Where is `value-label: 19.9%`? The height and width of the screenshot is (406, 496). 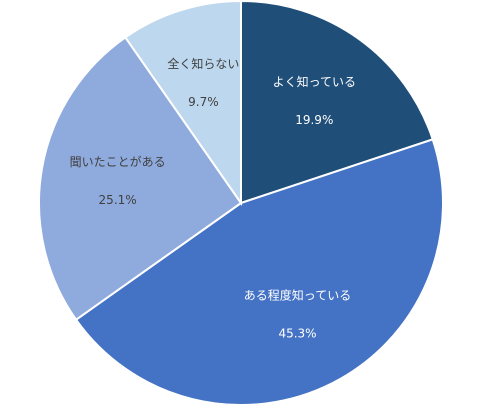 value-label: 19.9% is located at coordinates (314, 120).